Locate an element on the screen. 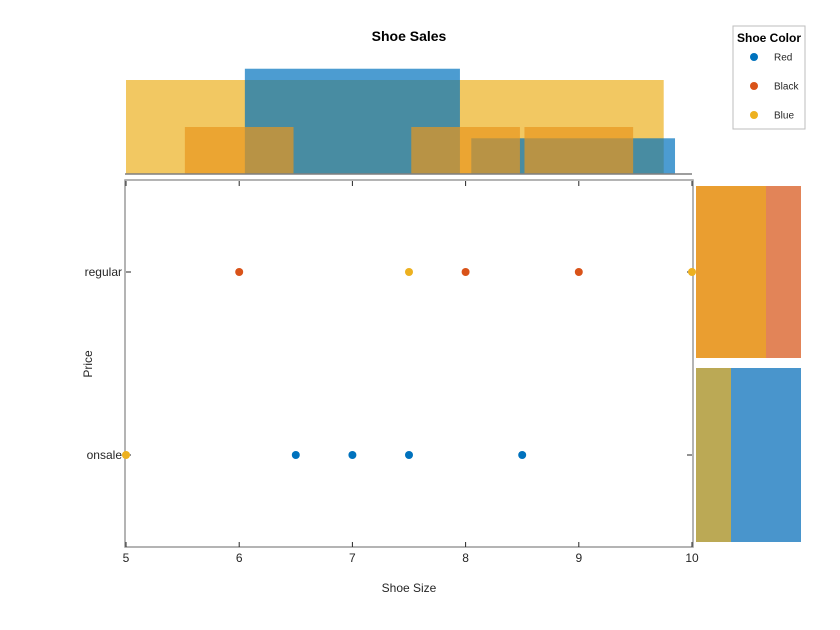 Image resolution: width=840 pixels, height=630 pixels. right-bar-regular-black is located at coordinates (783, 272).